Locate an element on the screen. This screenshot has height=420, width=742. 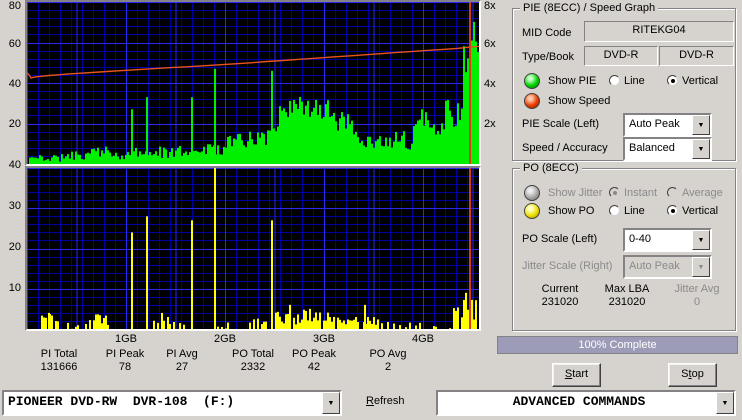
jitter-average-radio-label: Average is located at coordinates (702, 193).